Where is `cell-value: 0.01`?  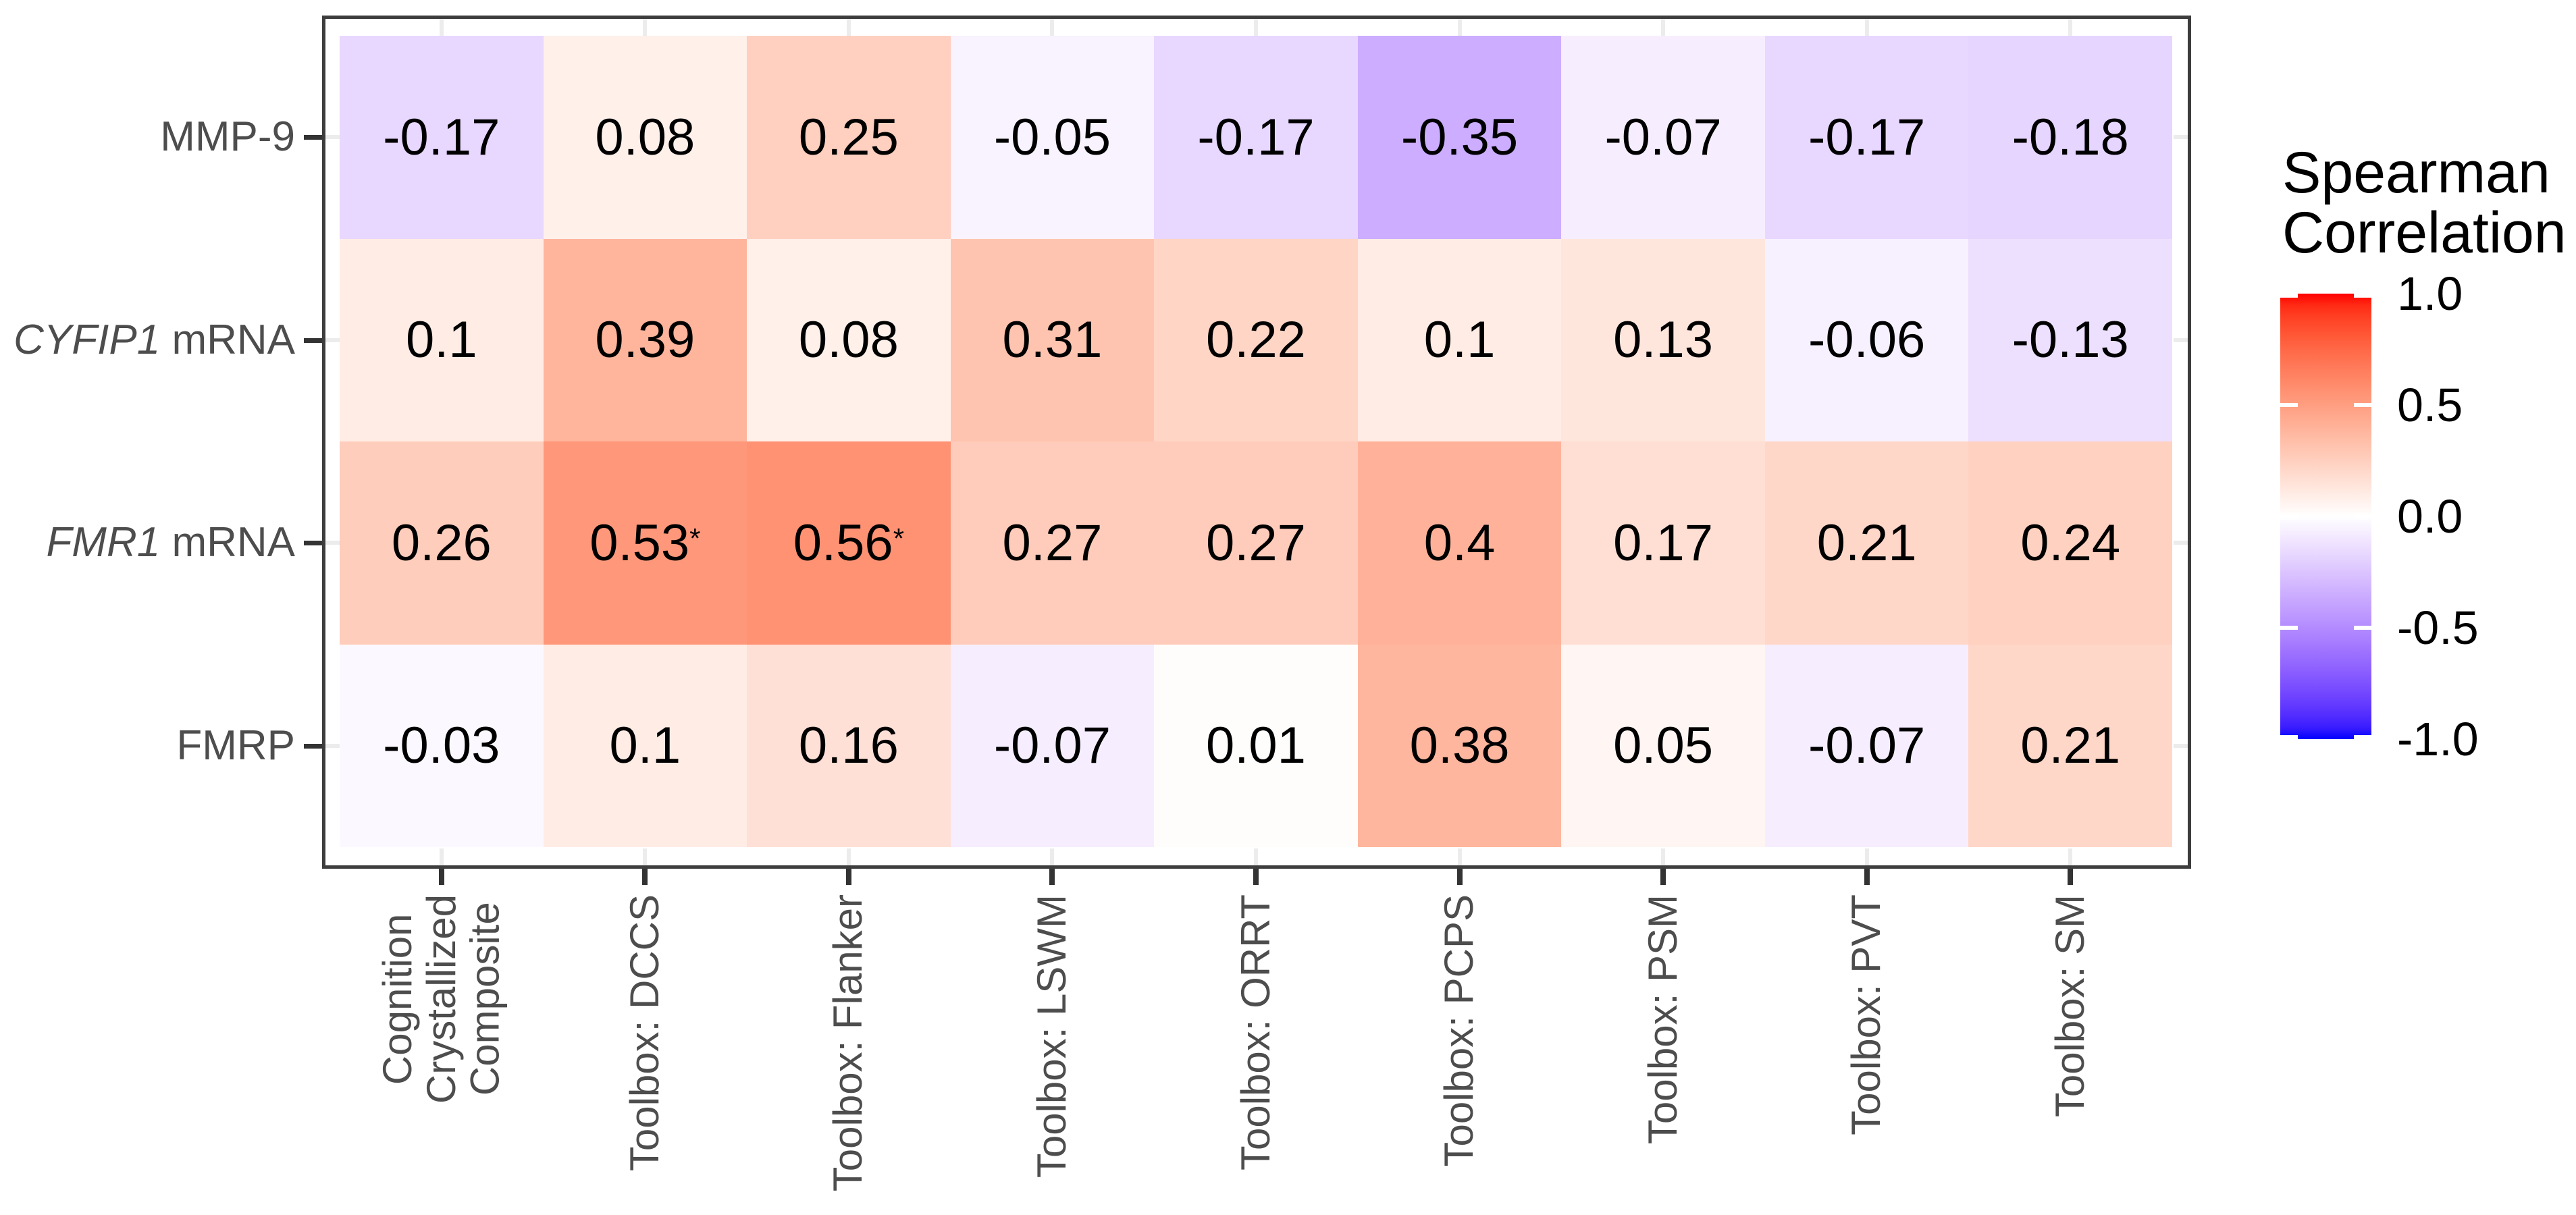 cell-value: 0.01 is located at coordinates (1256, 746).